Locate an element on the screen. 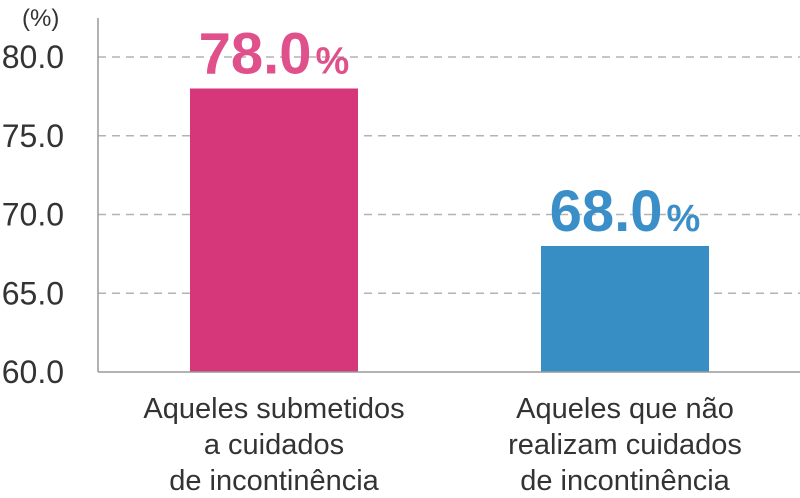 The height and width of the screenshot is (498, 800). x-category-label: realizam cuidados is located at coordinates (625, 445).